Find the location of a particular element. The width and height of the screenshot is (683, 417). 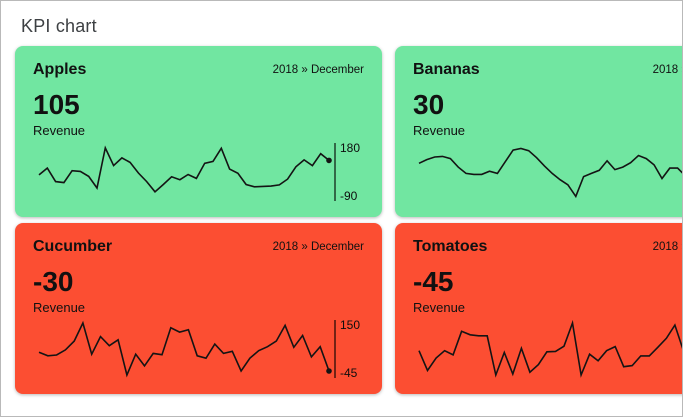

kpi-value: -45 is located at coordinates (433, 281).